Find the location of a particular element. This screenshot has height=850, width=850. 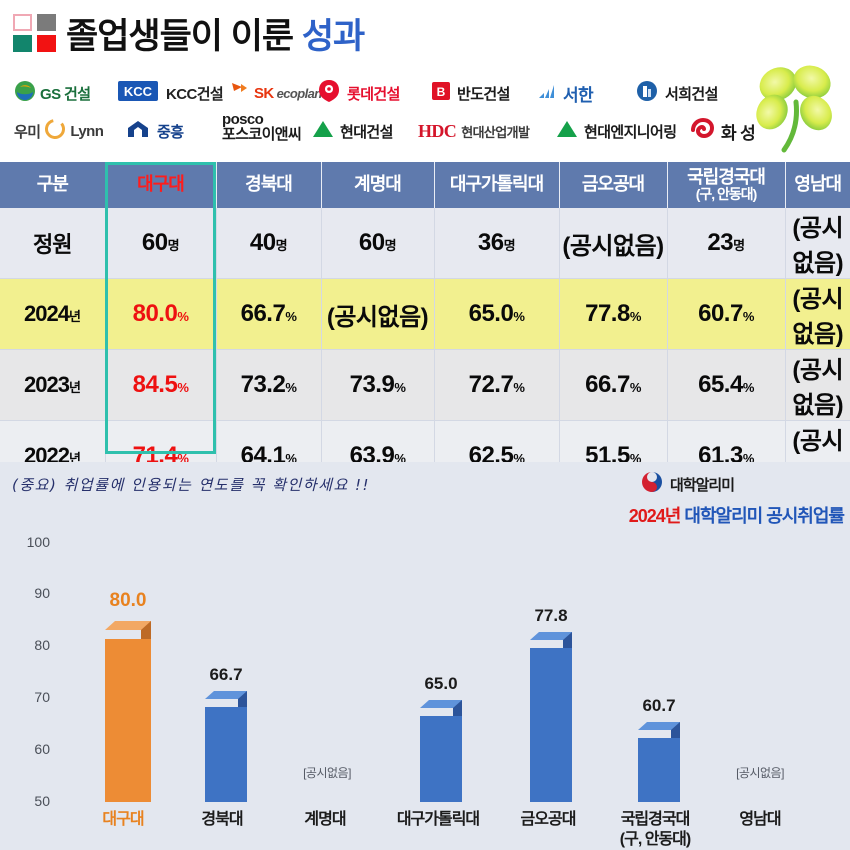

partner-sk-ecoplant: SK ecoplant is located at coordinates (277, 93).